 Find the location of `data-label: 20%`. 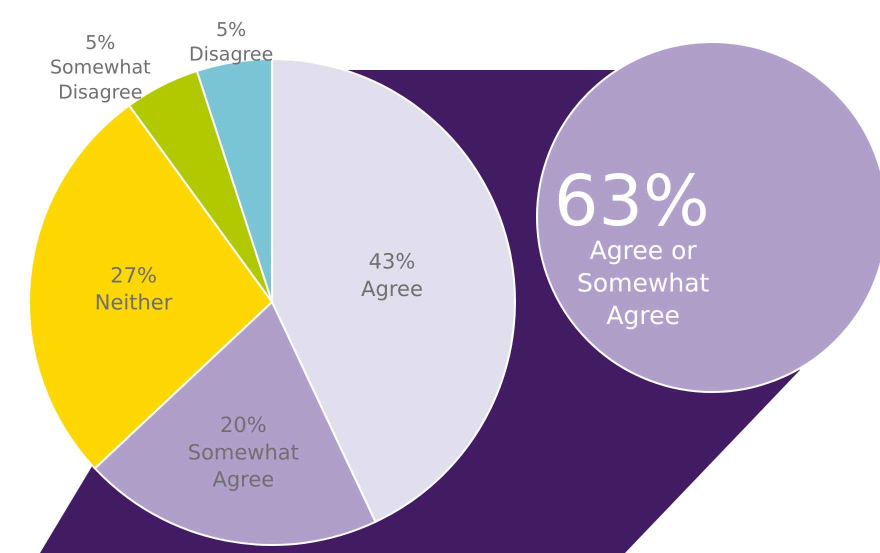

data-label: 20% is located at coordinates (243, 425).